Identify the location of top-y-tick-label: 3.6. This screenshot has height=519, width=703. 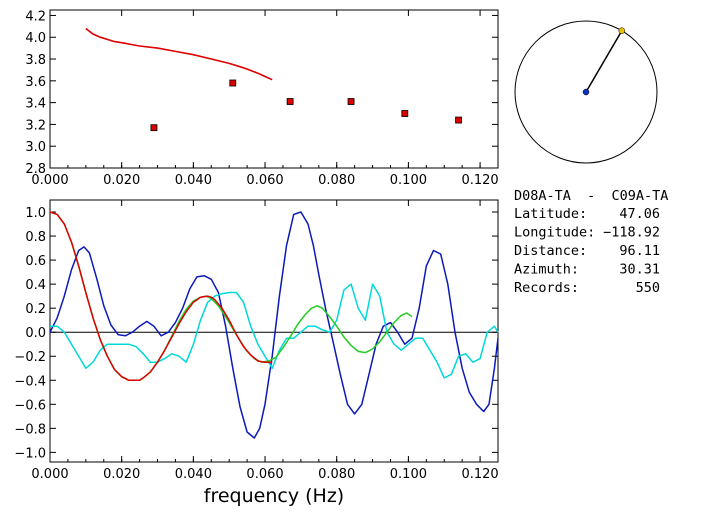
(35, 82).